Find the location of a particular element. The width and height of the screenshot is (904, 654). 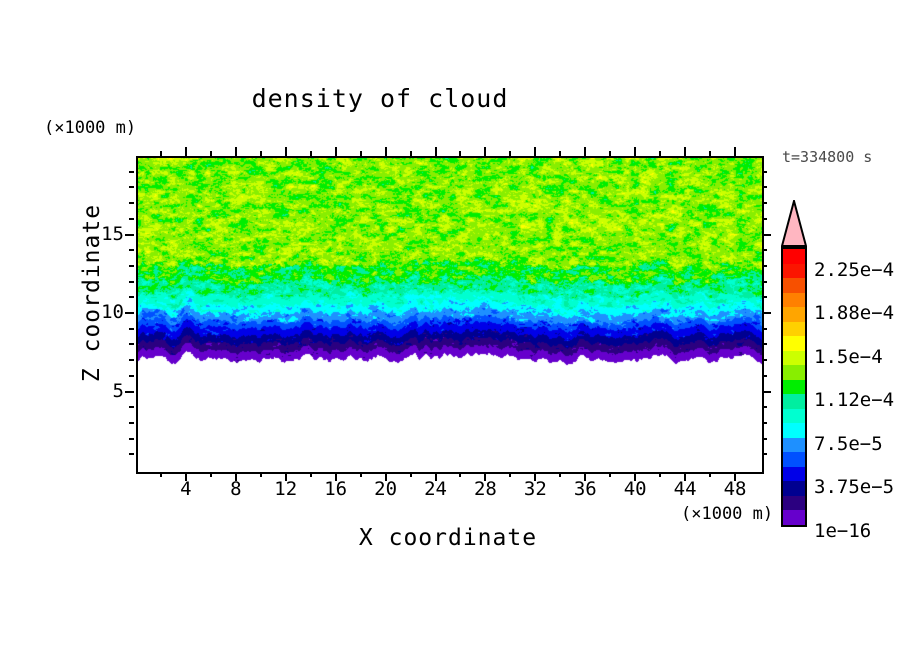

colorbar-tick-label: 1.5e−4 is located at coordinates (848, 356).